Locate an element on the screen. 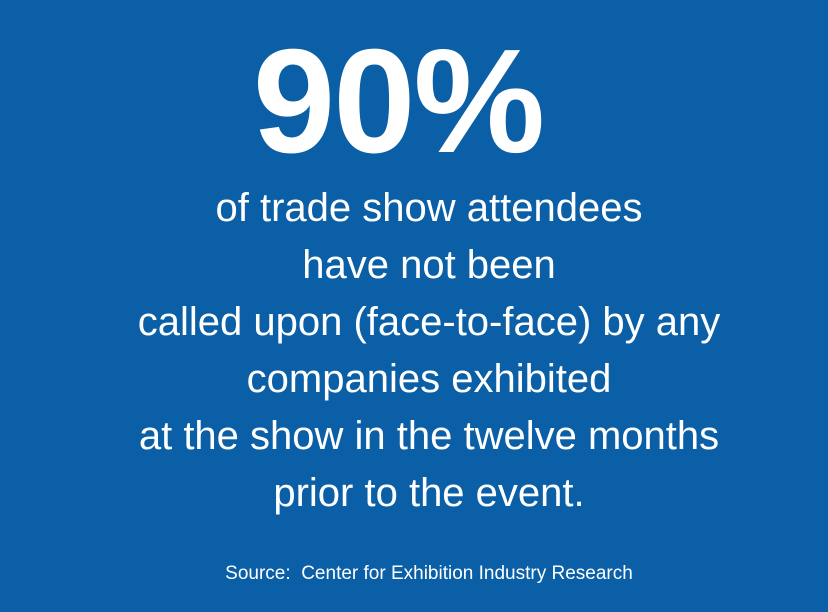  statement-line-6: prior to the event. is located at coordinates (429, 493).